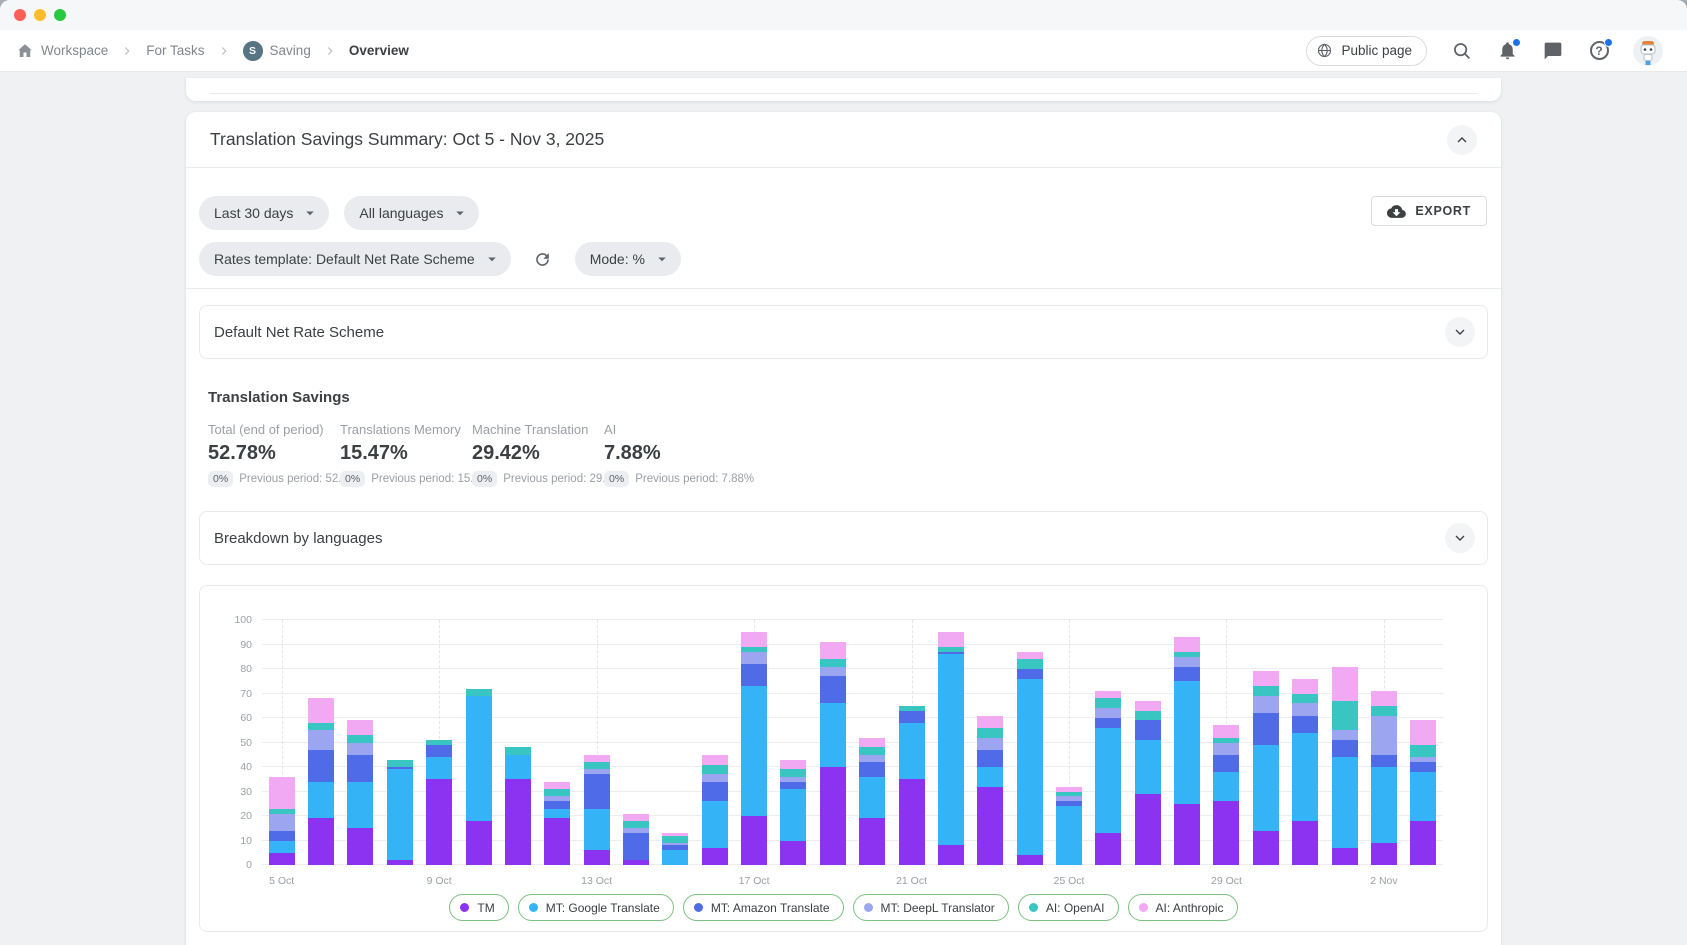 The width and height of the screenshot is (1687, 945). Describe the element at coordinates (412, 213) in the screenshot. I see `languages-dropdown: All languages` at that location.